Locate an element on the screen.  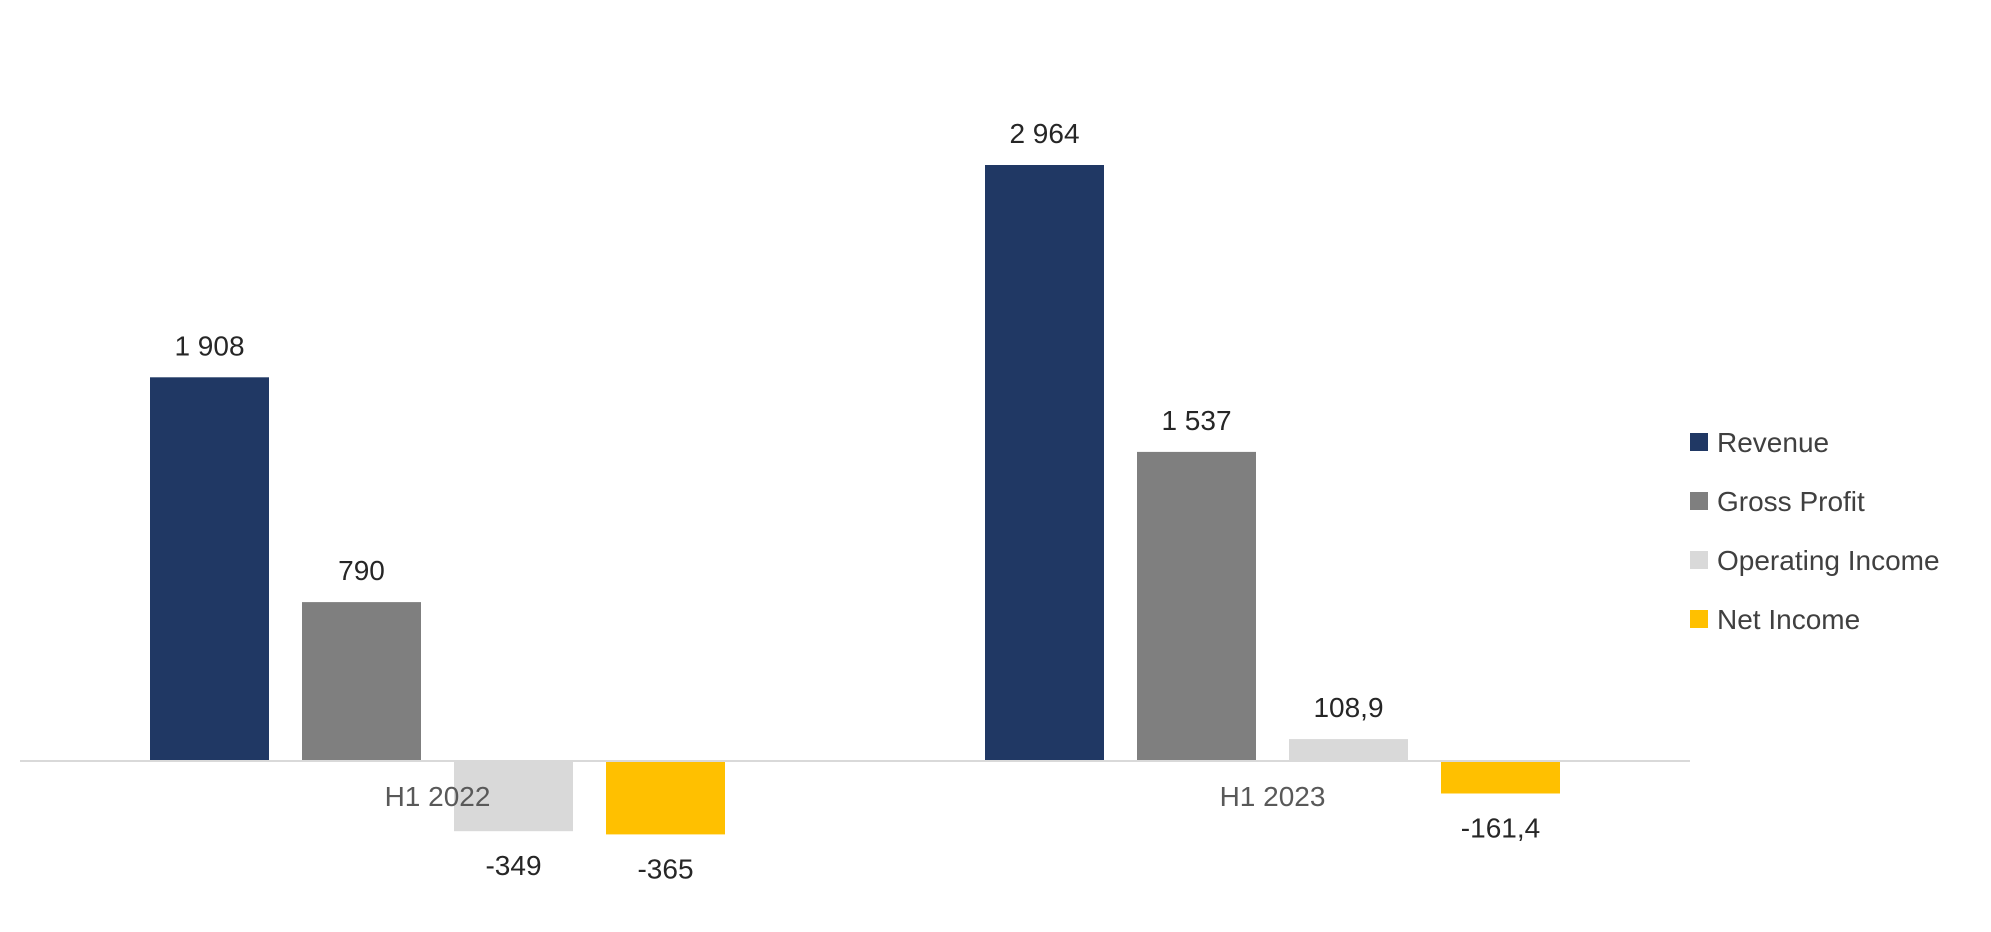
legend-swatch-gross-profit is located at coordinates (1699, 501).